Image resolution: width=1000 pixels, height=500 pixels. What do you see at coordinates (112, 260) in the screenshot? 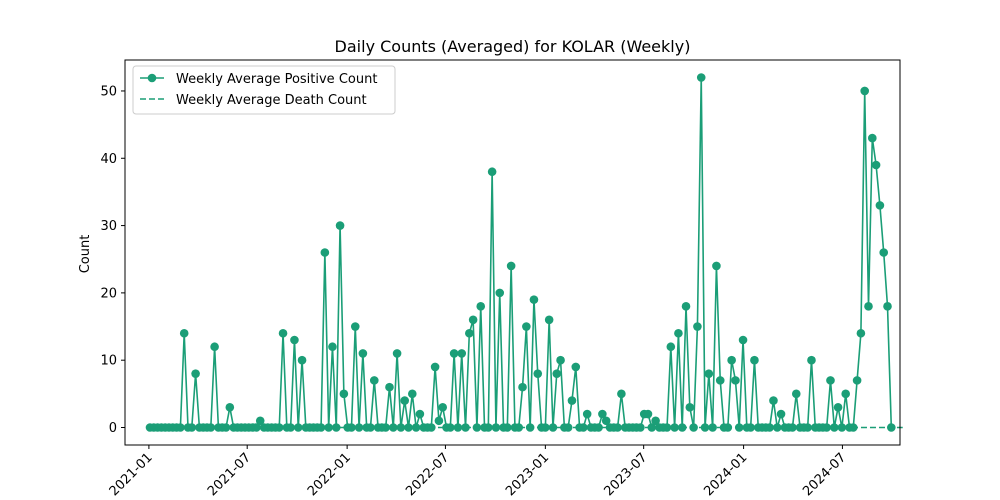
I see `y-axis: 0 10 20 30 40 50` at bounding box center [112, 260].